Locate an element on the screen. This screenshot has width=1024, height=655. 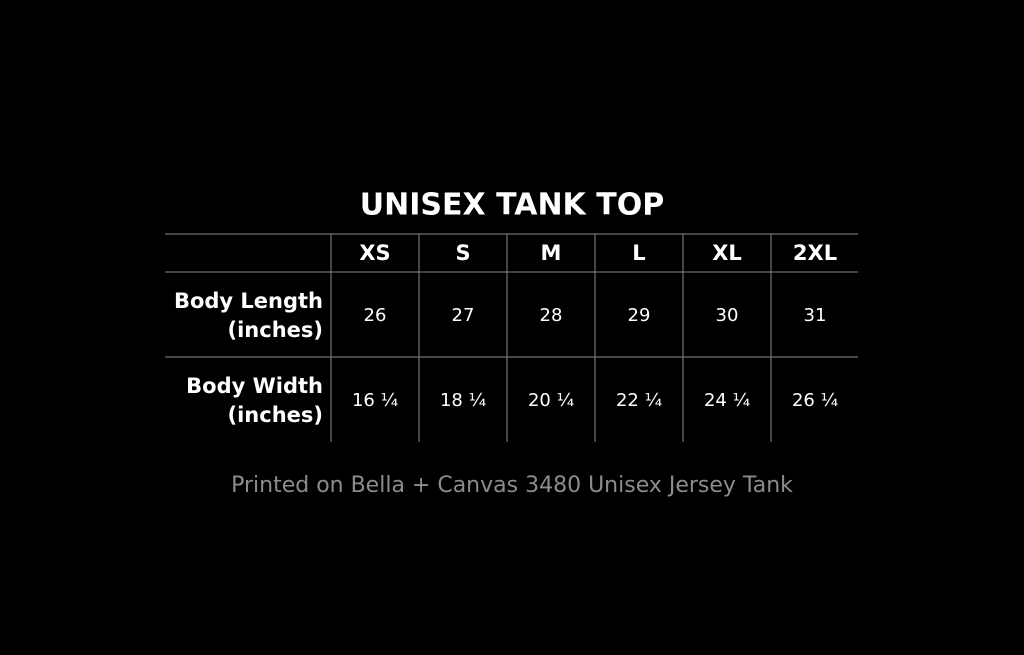
cell: 20 ¼ is located at coordinates (551, 400).